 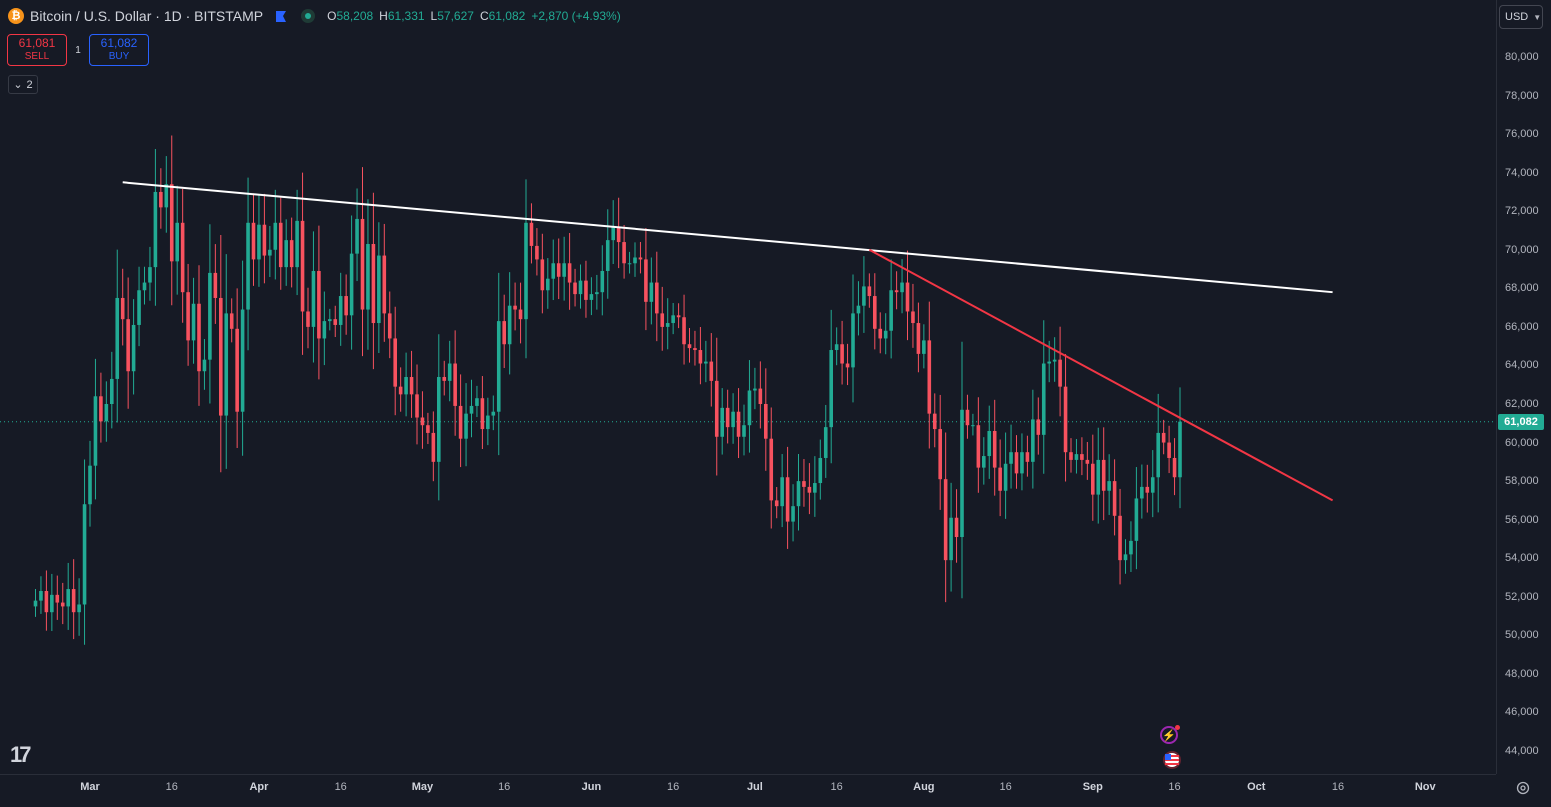 What do you see at coordinates (754, 787) in the screenshot?
I see `time-tick-label: Jul` at bounding box center [754, 787].